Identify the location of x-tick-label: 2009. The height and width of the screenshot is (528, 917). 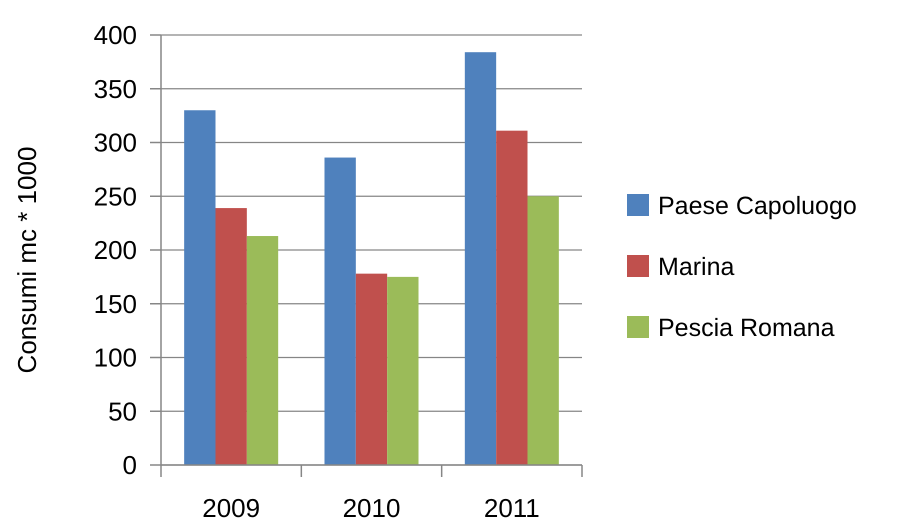
(231, 508).